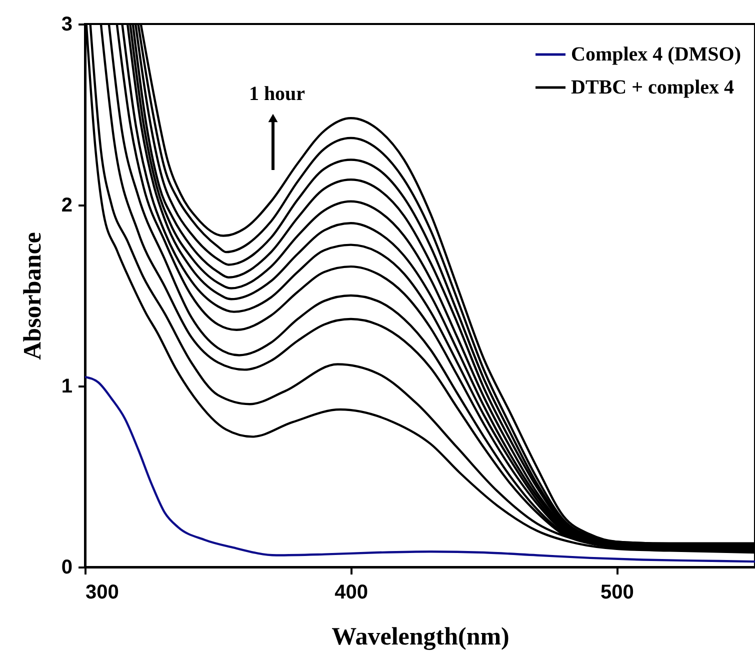 The width and height of the screenshot is (755, 662). I want to click on y-tick-label: 2, so click(66, 205).